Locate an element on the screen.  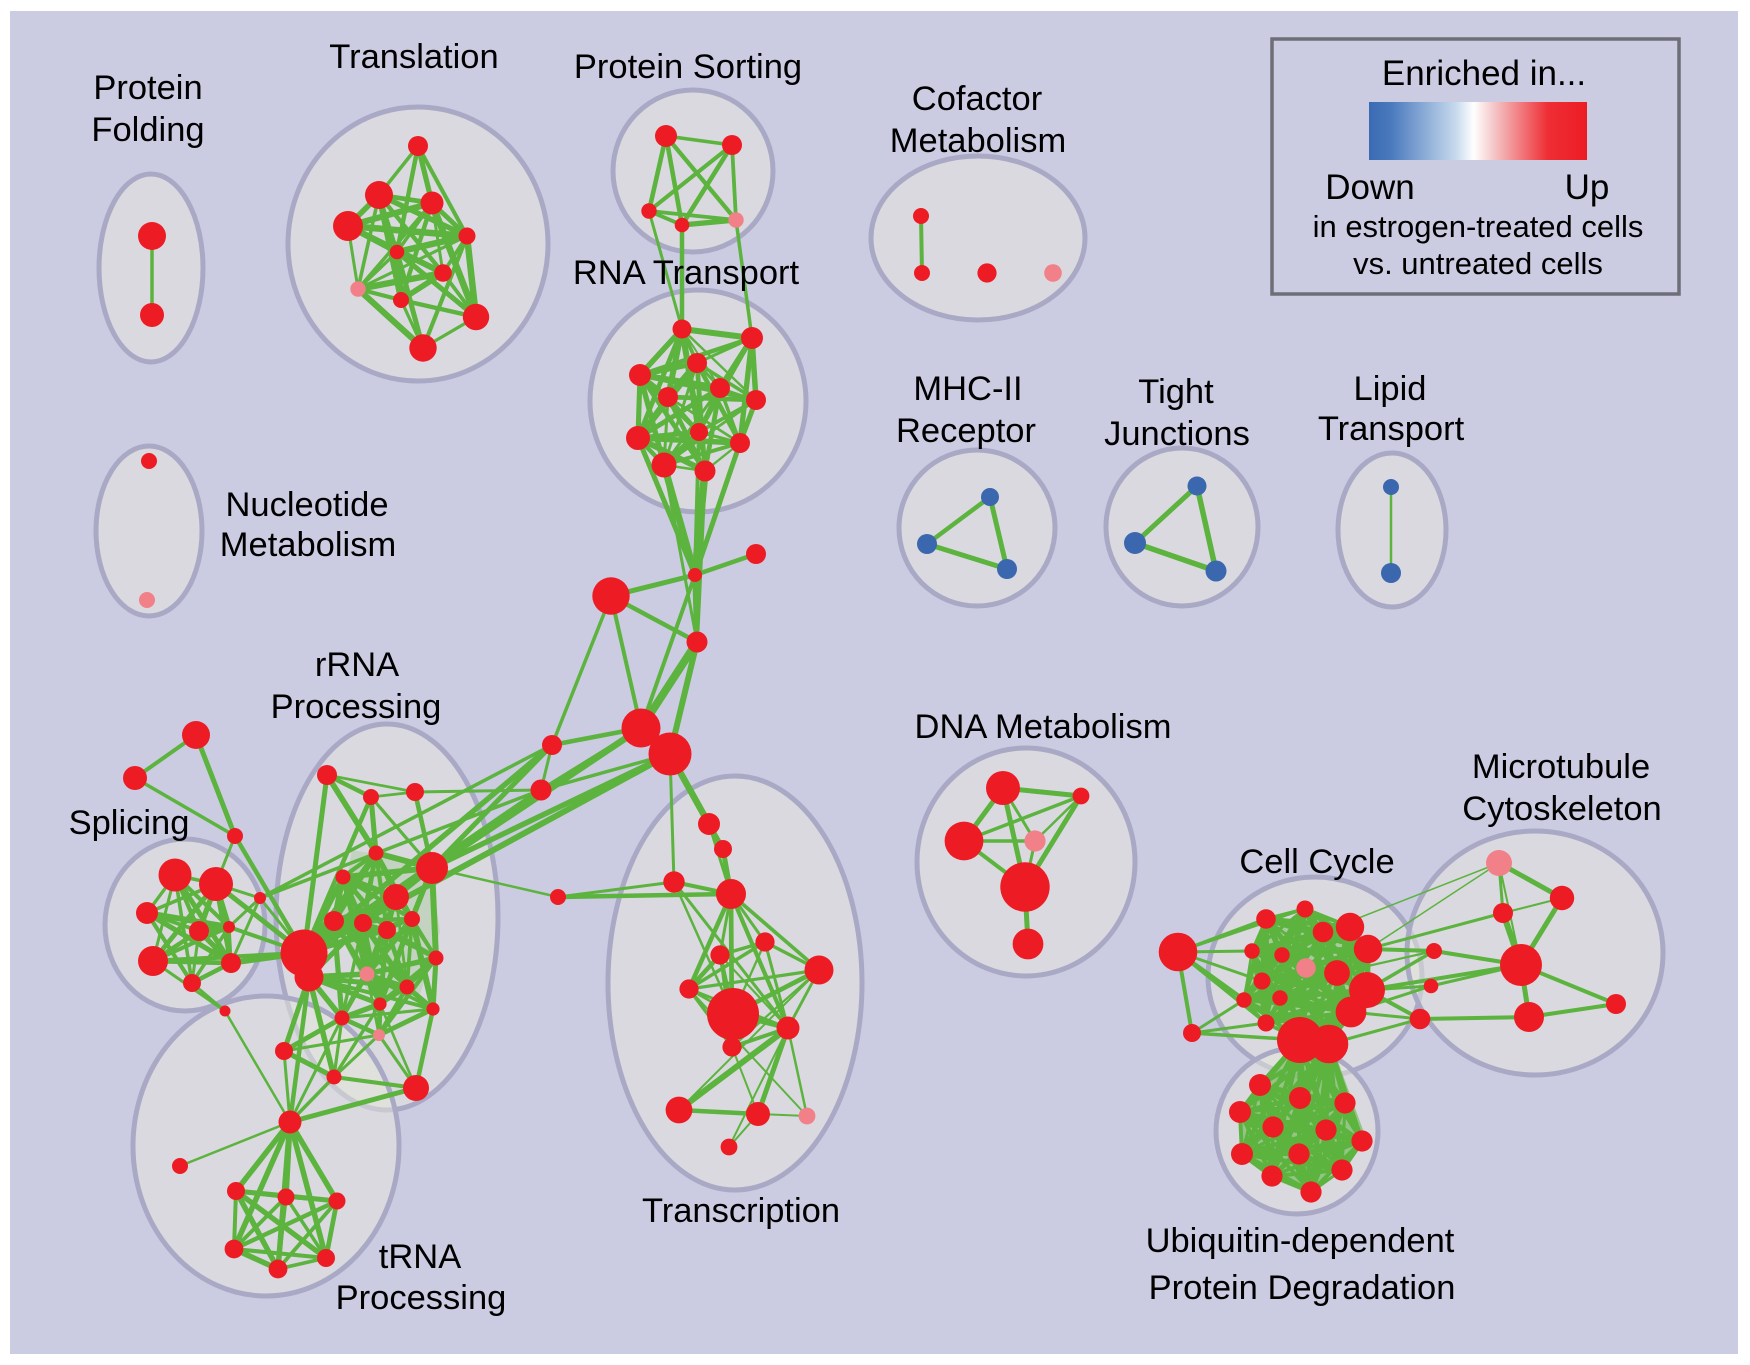
svg-text: Splicing is located at coordinates (129, 823).